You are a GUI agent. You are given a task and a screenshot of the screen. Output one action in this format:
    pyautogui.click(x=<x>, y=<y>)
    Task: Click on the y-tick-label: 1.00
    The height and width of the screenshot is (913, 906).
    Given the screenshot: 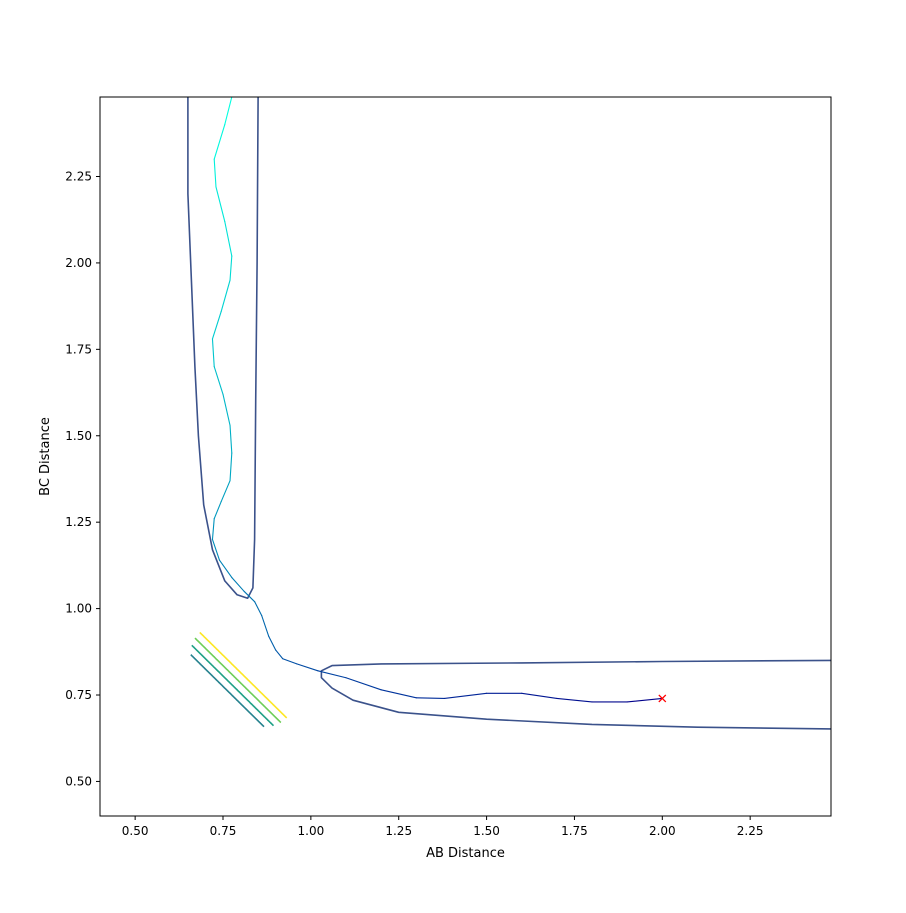 What is the action you would take?
    pyautogui.click(x=78, y=609)
    